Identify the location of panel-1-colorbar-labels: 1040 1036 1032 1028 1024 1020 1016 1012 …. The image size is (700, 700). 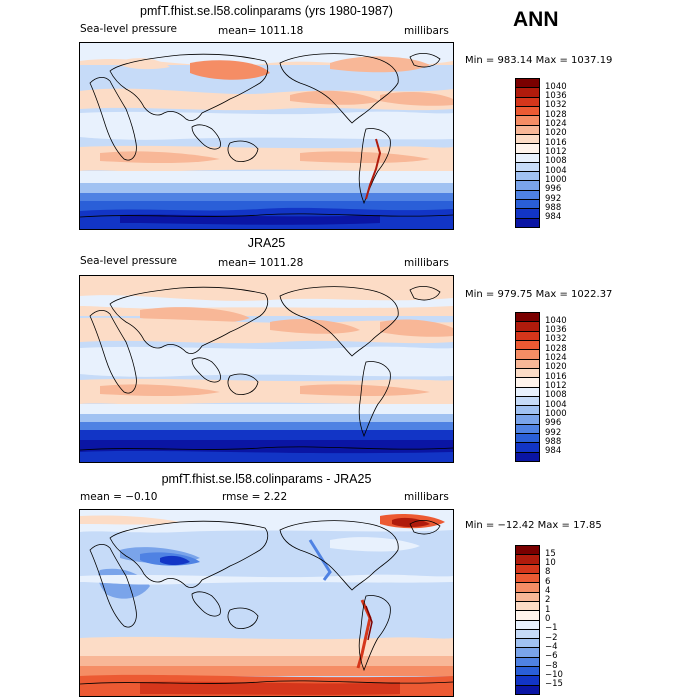
(565, 153).